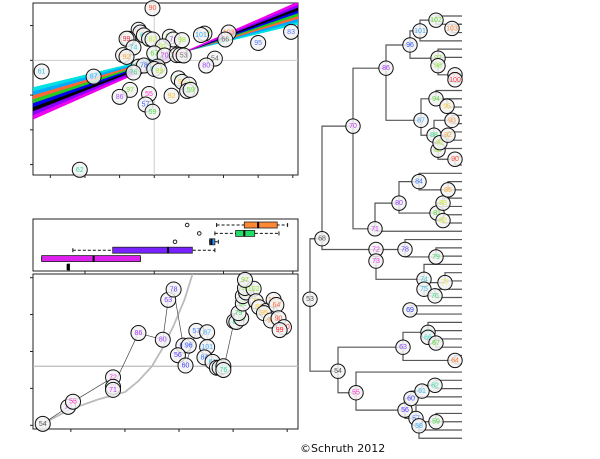 Image resolution: width=600 pixels, height=459 pixels. I want to click on scatter-point: 101, so click(201, 34).